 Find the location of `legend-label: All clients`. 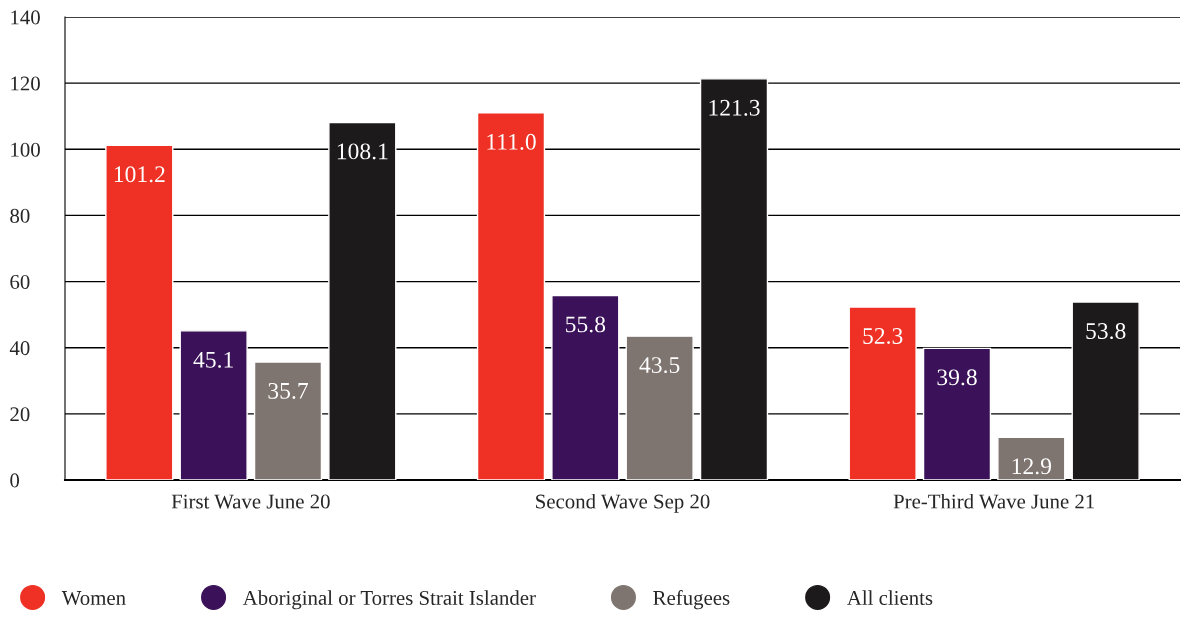

legend-label: All clients is located at coordinates (890, 597).